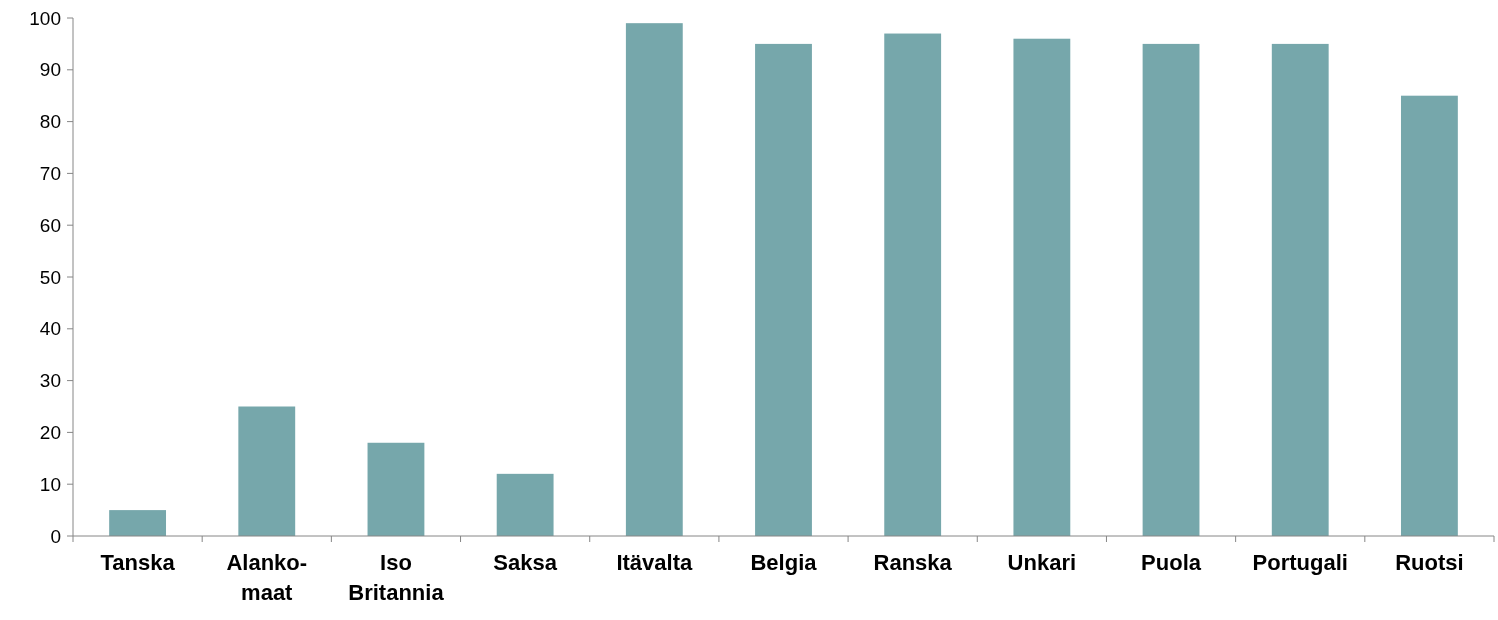  Describe the element at coordinates (138, 562) in the screenshot. I see `x-tick-label: Tanska` at that location.